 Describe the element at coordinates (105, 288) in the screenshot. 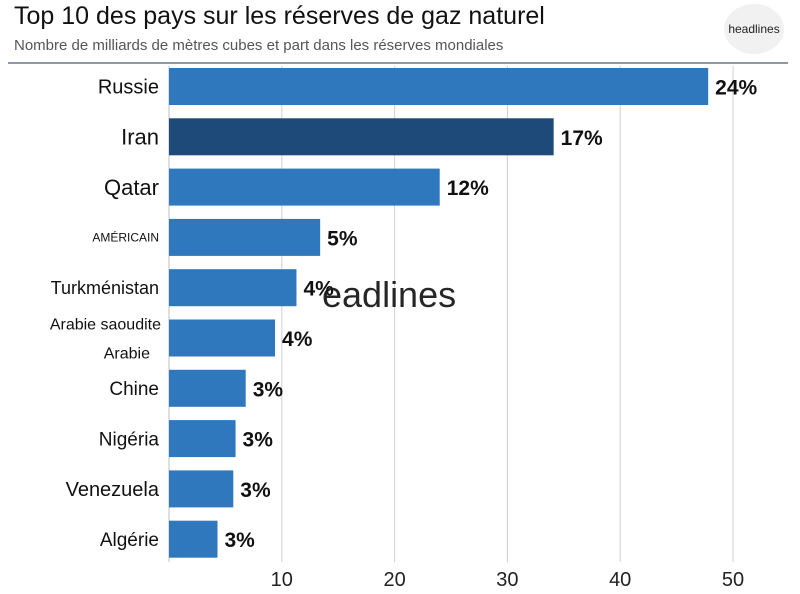

I see `category-label: Turkménistan` at that location.